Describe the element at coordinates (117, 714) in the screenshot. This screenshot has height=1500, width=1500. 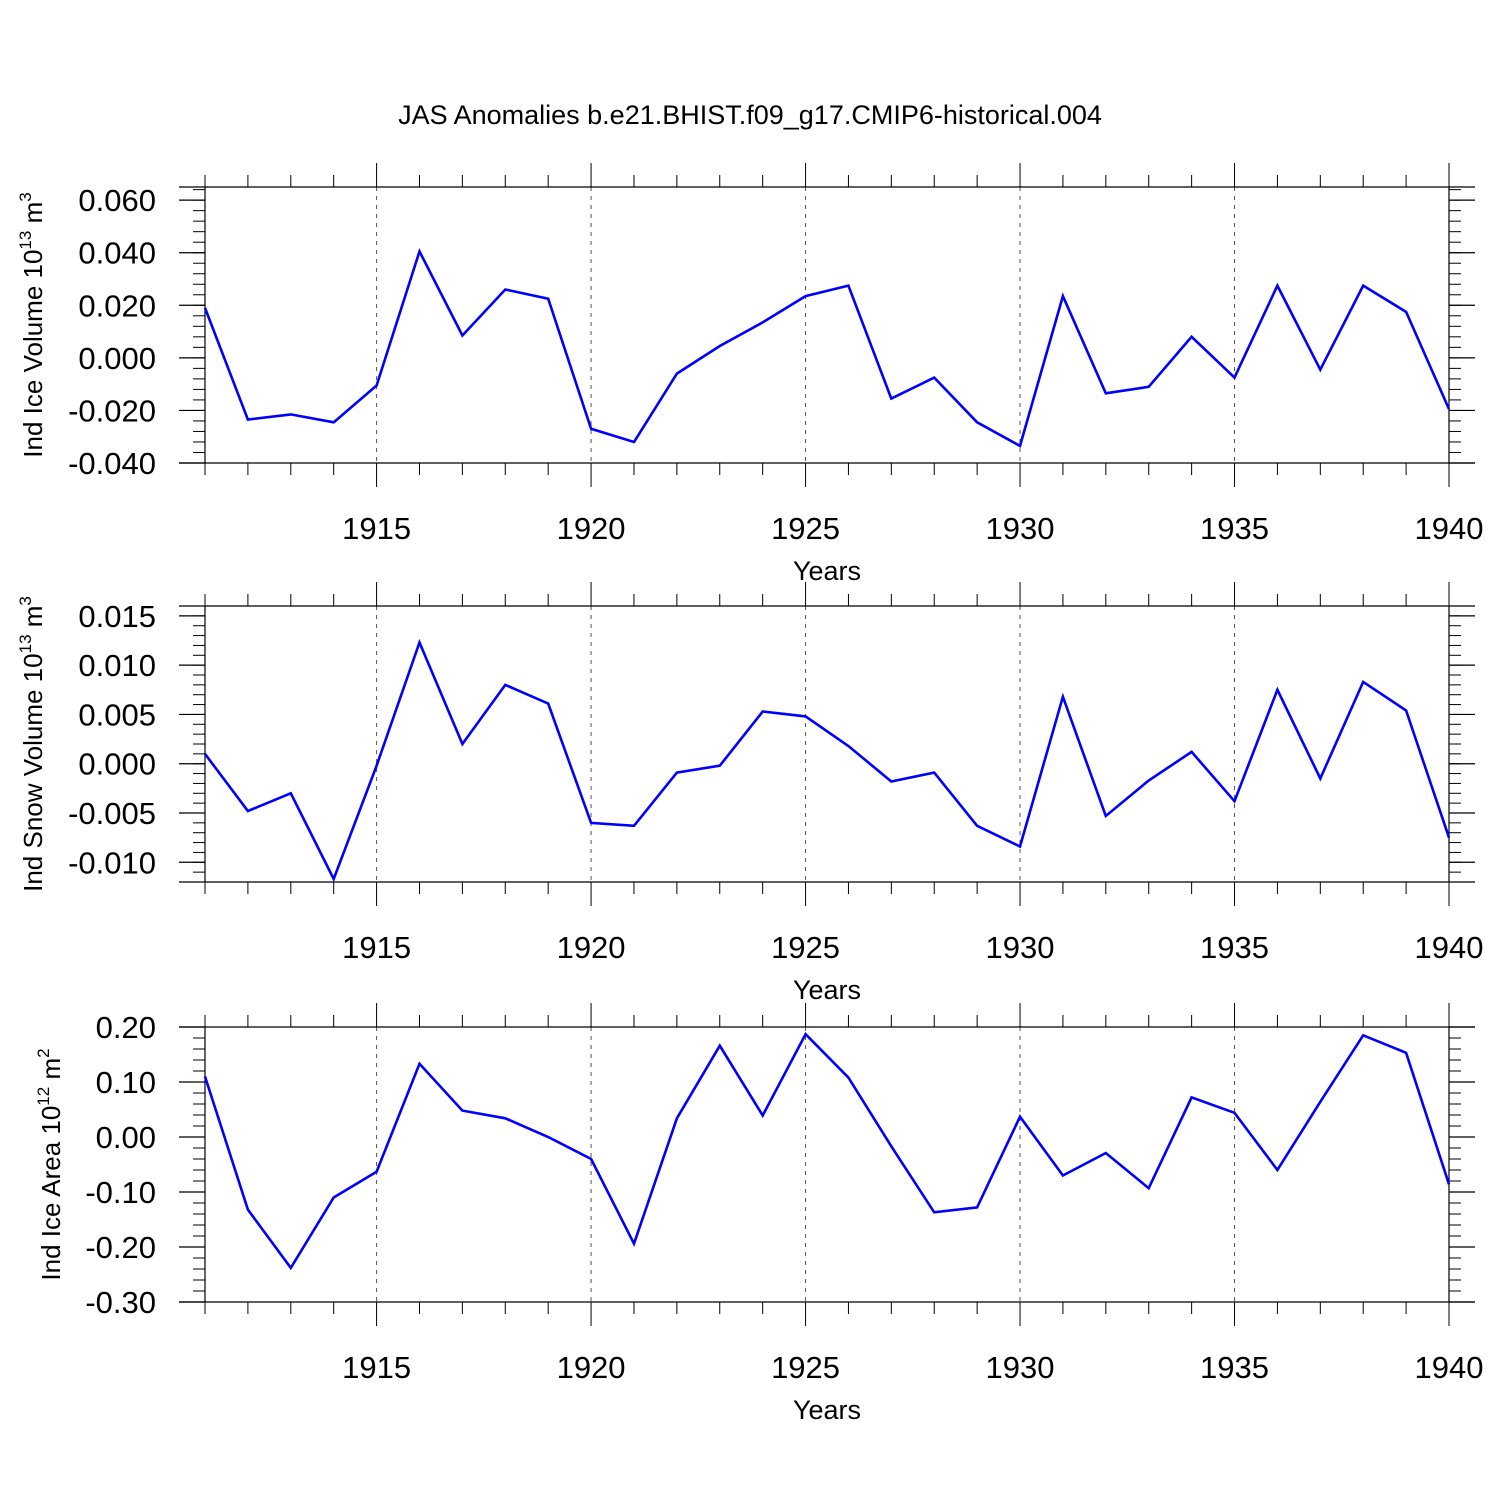
I see `y-tick-label: 0.005` at that location.